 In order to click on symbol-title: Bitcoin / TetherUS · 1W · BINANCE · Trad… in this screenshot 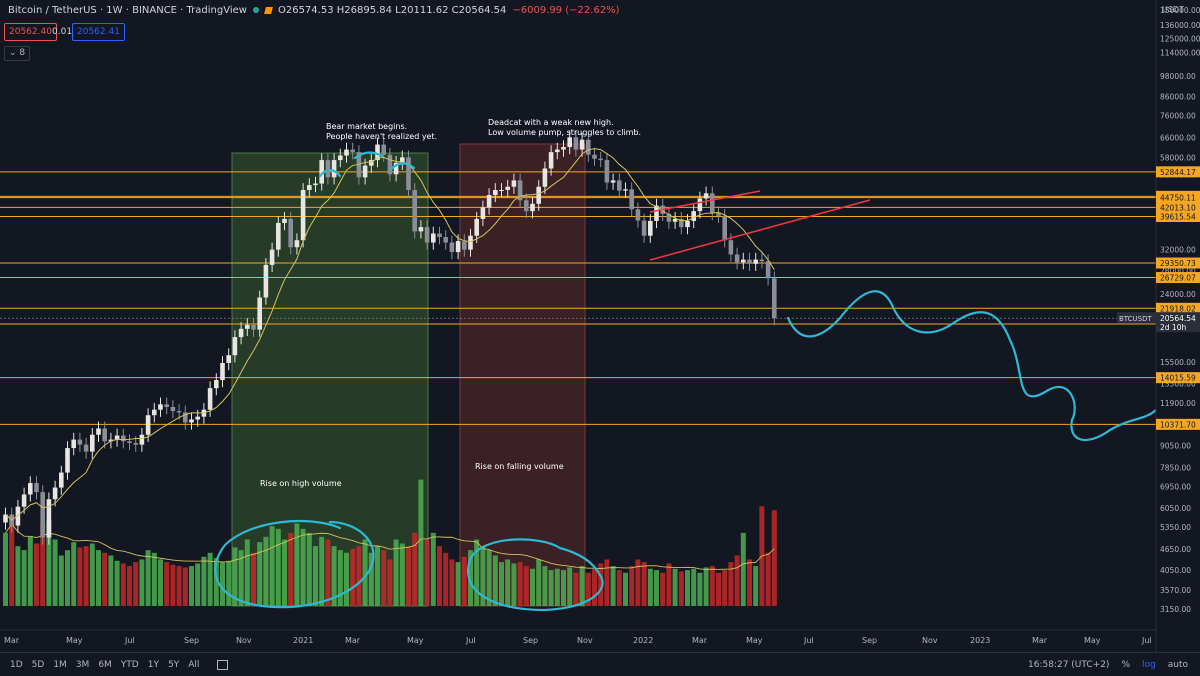, I will do `click(127, 10)`.